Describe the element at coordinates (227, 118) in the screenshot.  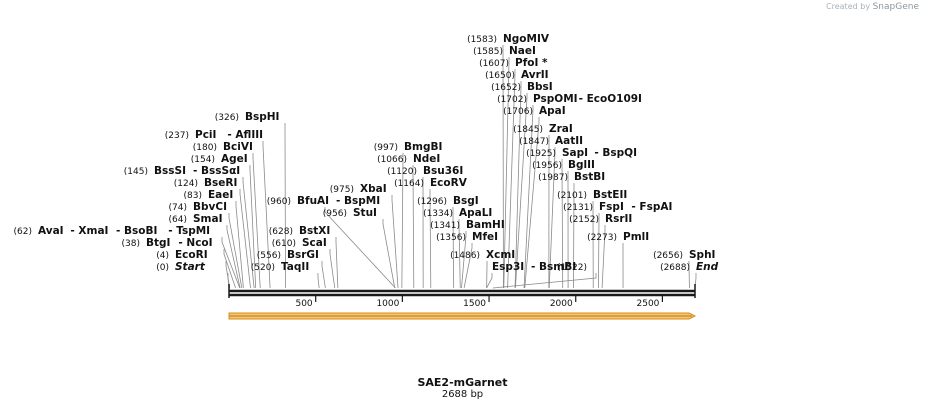
I see `site-position-label: (326)` at that location.